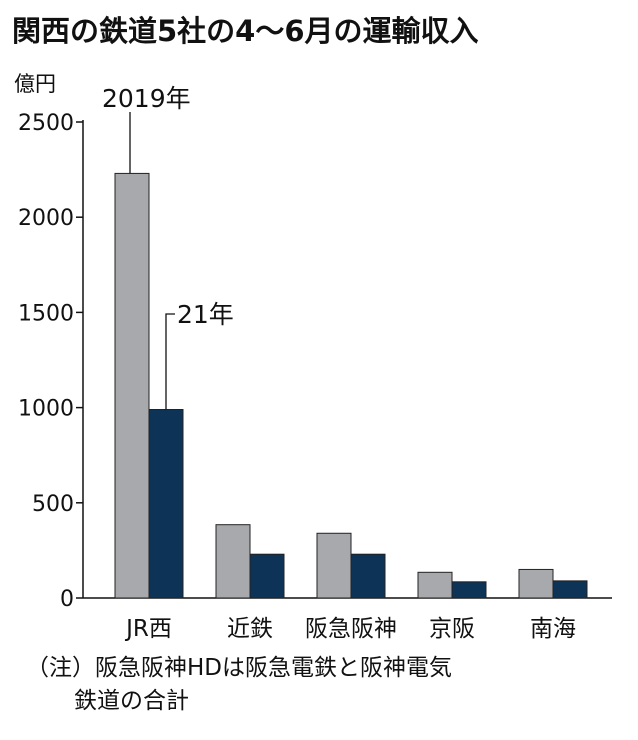  What do you see at coordinates (131, 701) in the screenshot?
I see `footnote-line-2: 鉄道の合計` at bounding box center [131, 701].